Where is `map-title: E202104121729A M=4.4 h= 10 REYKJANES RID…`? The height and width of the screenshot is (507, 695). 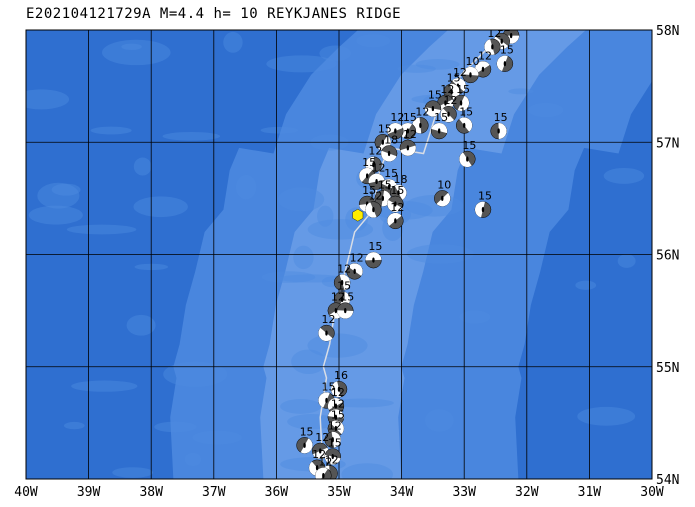 map-title: E202104121729A M=4.4 h= 10 REYKJANES RID… is located at coordinates (214, 14).